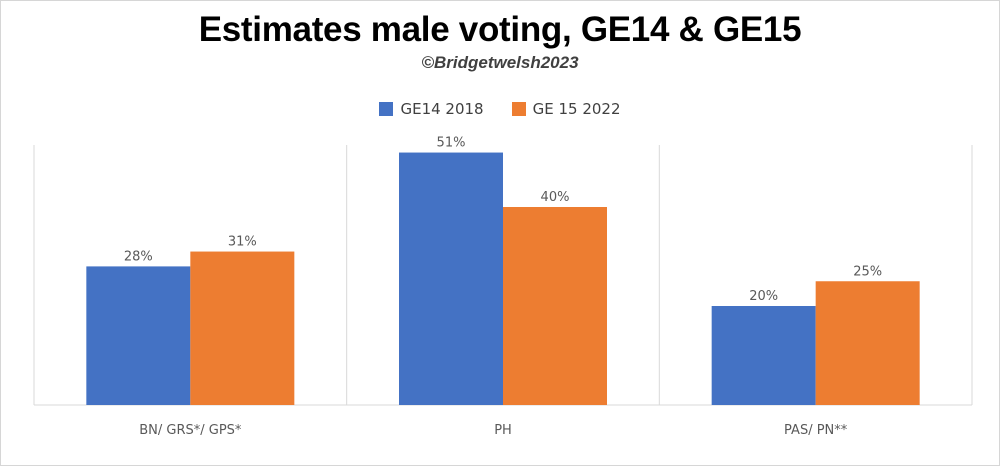  What do you see at coordinates (242, 242) in the screenshot?
I see `data-label: 31%` at bounding box center [242, 242].